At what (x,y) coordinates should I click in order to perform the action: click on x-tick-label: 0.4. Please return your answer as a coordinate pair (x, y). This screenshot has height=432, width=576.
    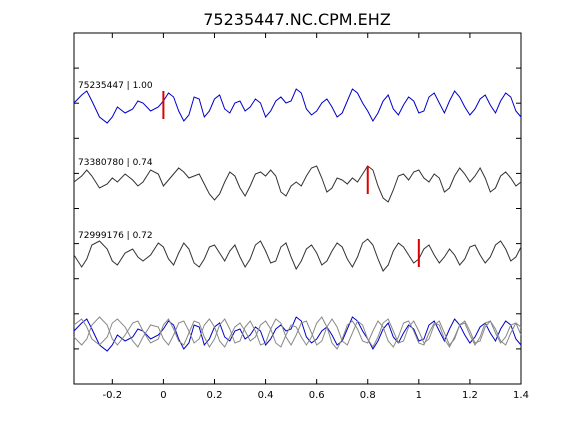
    Looking at the image, I should click on (266, 395).